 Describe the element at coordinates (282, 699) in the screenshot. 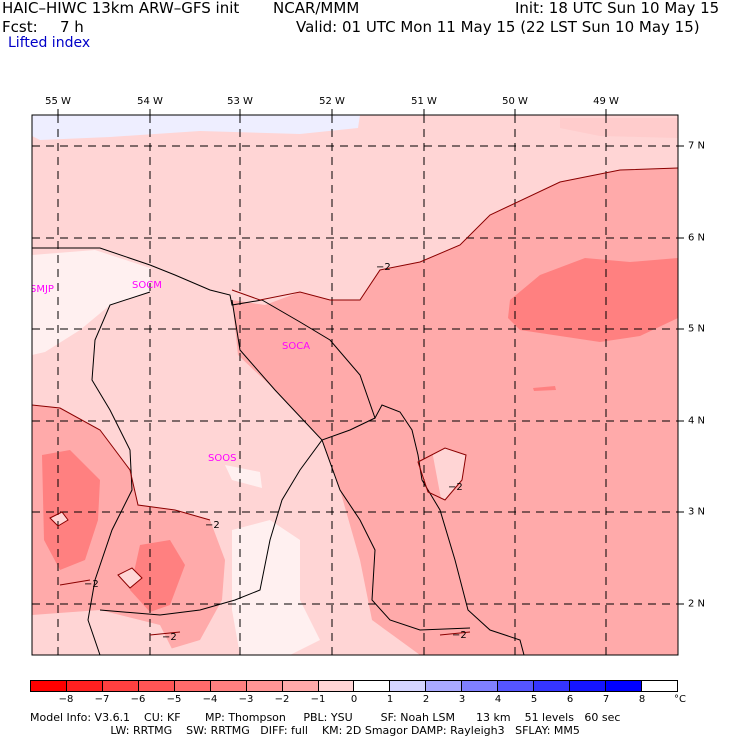

I see `color-bar-tick-label: −2` at that location.